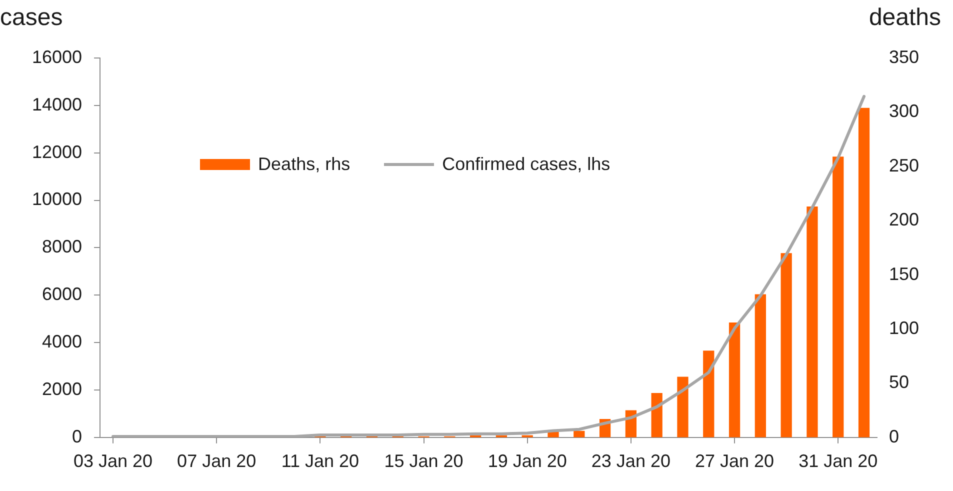 The height and width of the screenshot is (491, 953). Describe the element at coordinates (898, 382) in the screenshot. I see `y2-tick-label: 50` at that location.